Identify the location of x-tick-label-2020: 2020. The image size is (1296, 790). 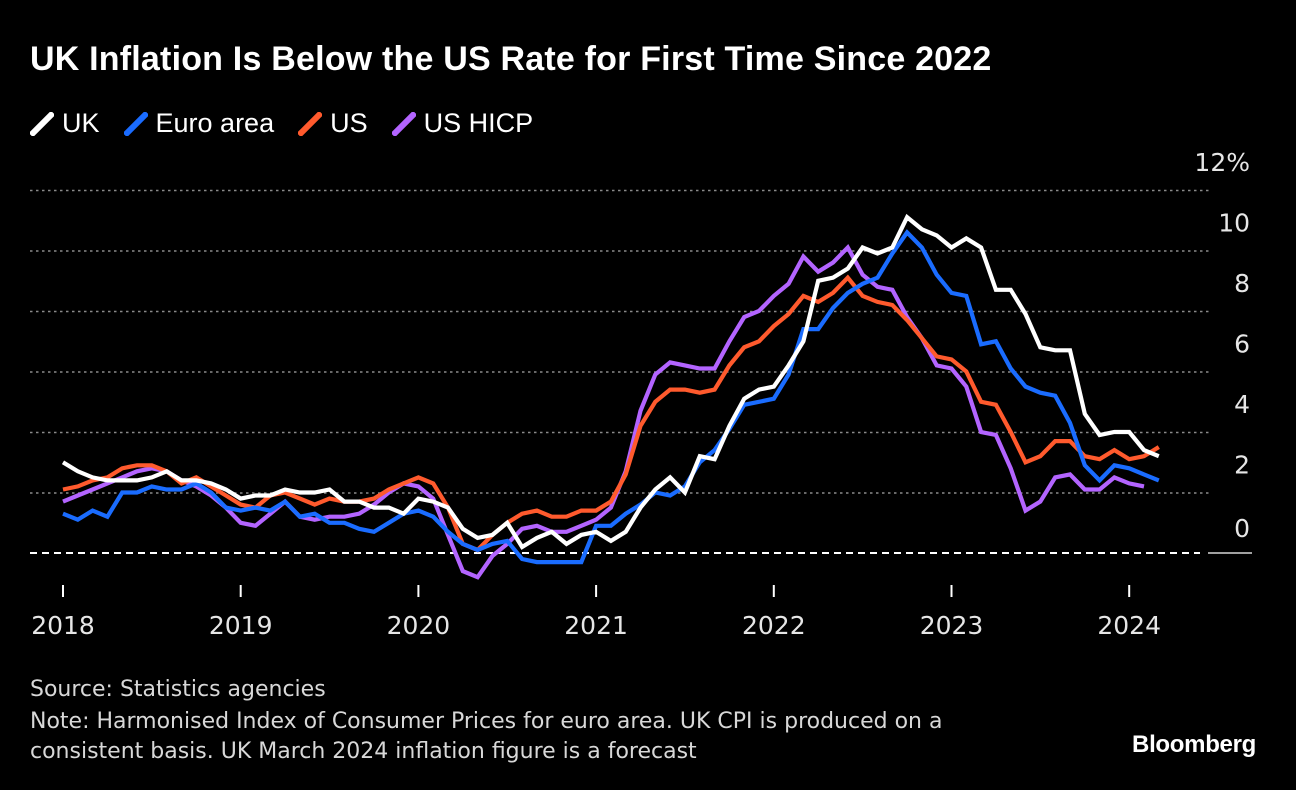
(419, 625).